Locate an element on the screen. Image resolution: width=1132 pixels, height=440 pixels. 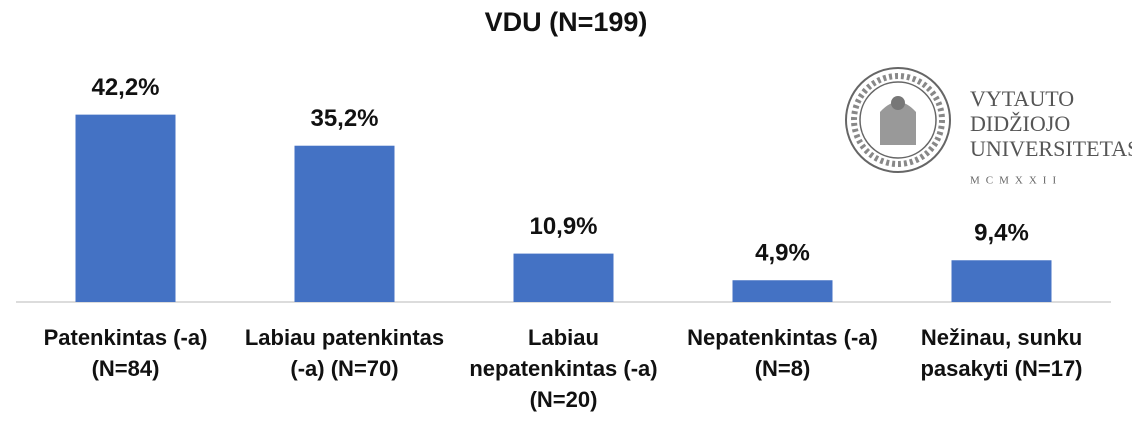
value-label: 9,4% is located at coordinates (1001, 233).